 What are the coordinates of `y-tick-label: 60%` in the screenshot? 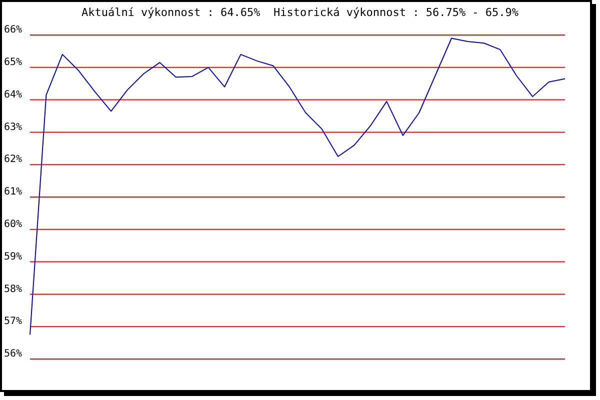 It's located at (13, 224).